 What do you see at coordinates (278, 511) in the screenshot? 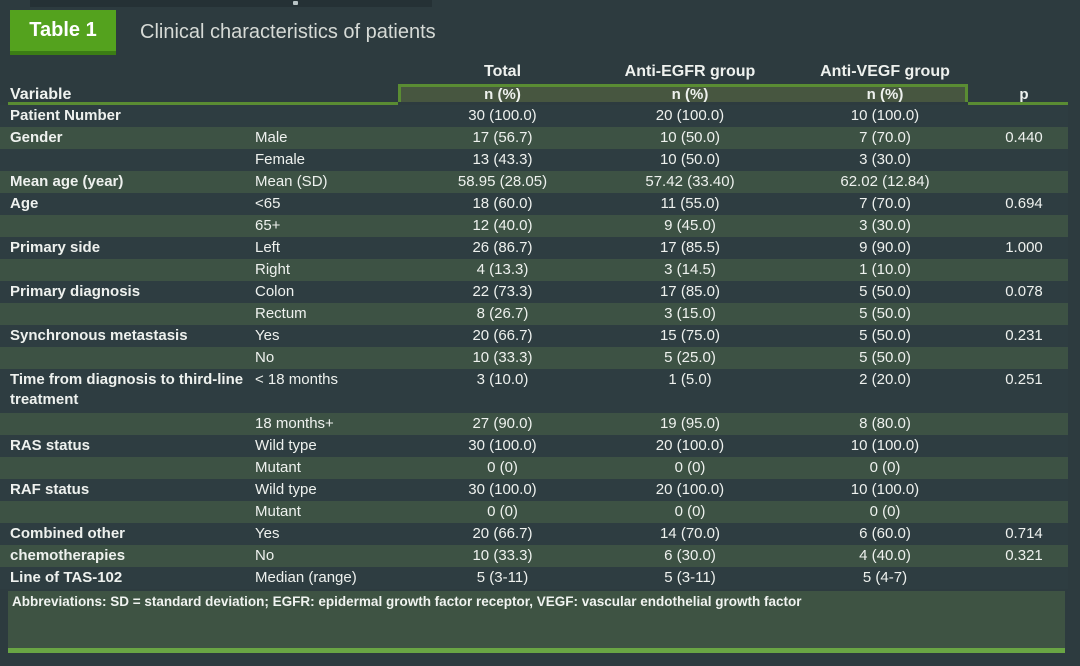
I see `row-sublabel: Mutant` at bounding box center [278, 511].